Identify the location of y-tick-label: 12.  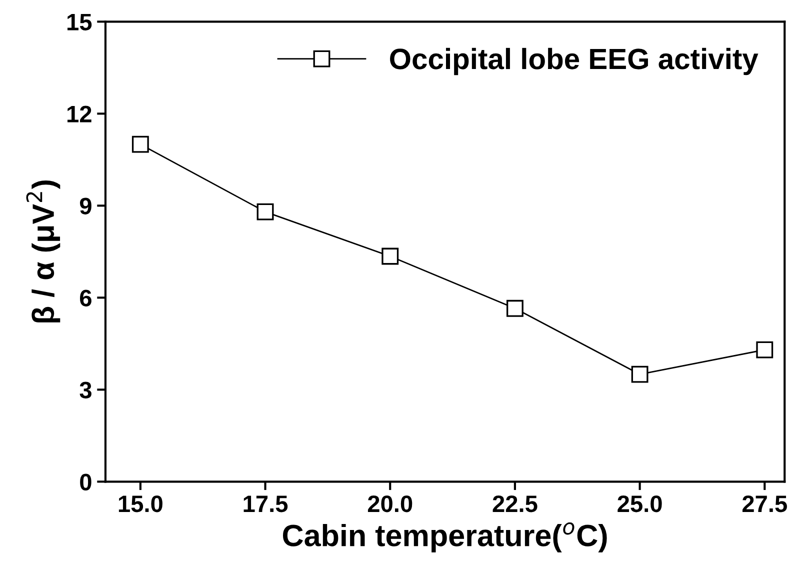
(80, 114).